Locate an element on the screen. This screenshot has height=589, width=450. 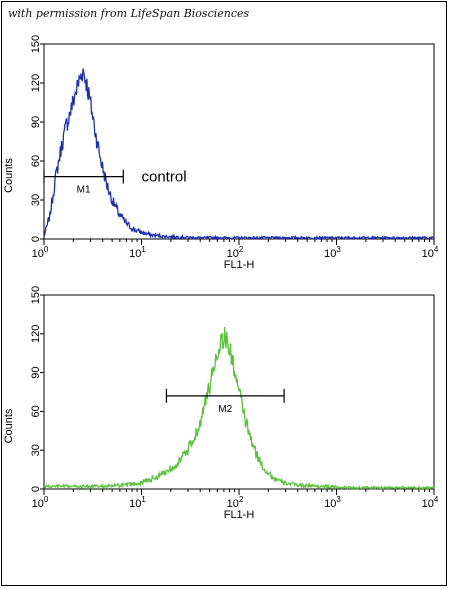
gate-label: M1 is located at coordinates (84, 190).